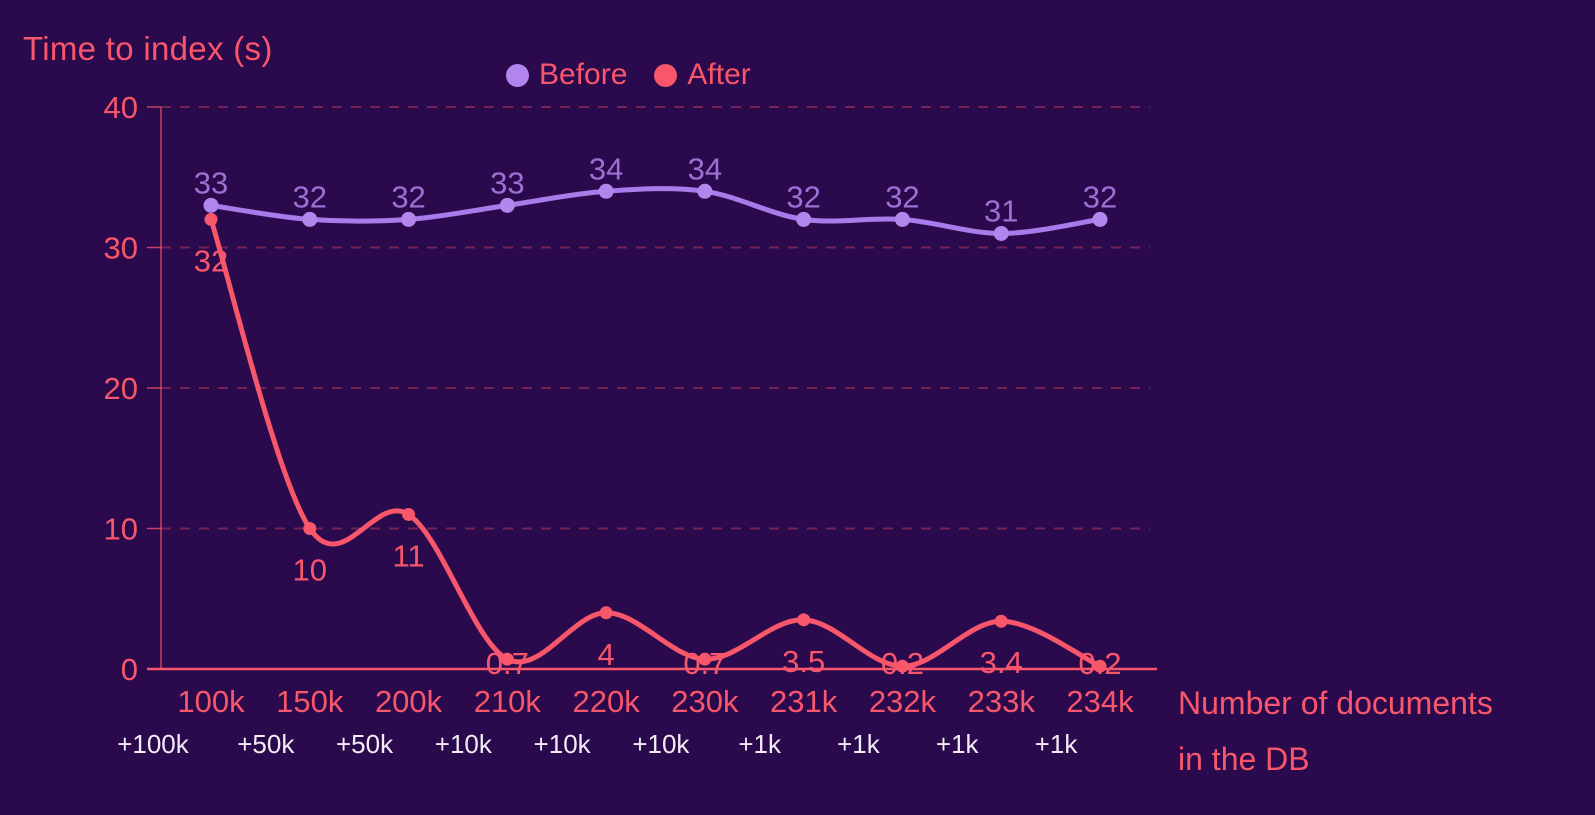  What do you see at coordinates (1244, 759) in the screenshot?
I see `x-axis-title: in the DB` at bounding box center [1244, 759].